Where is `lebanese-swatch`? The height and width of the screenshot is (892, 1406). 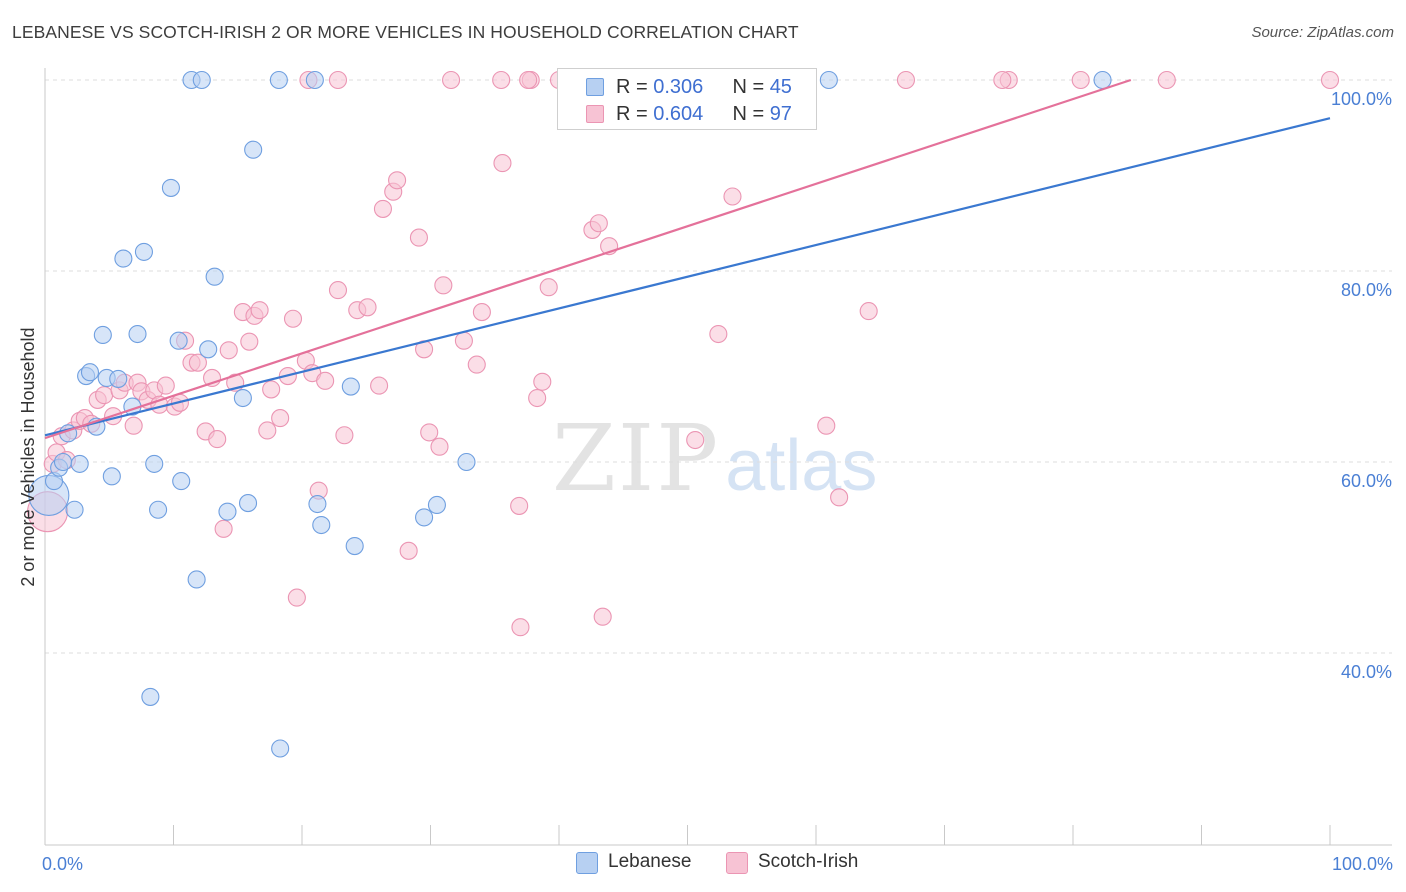 lebanese-swatch is located at coordinates (595, 87).